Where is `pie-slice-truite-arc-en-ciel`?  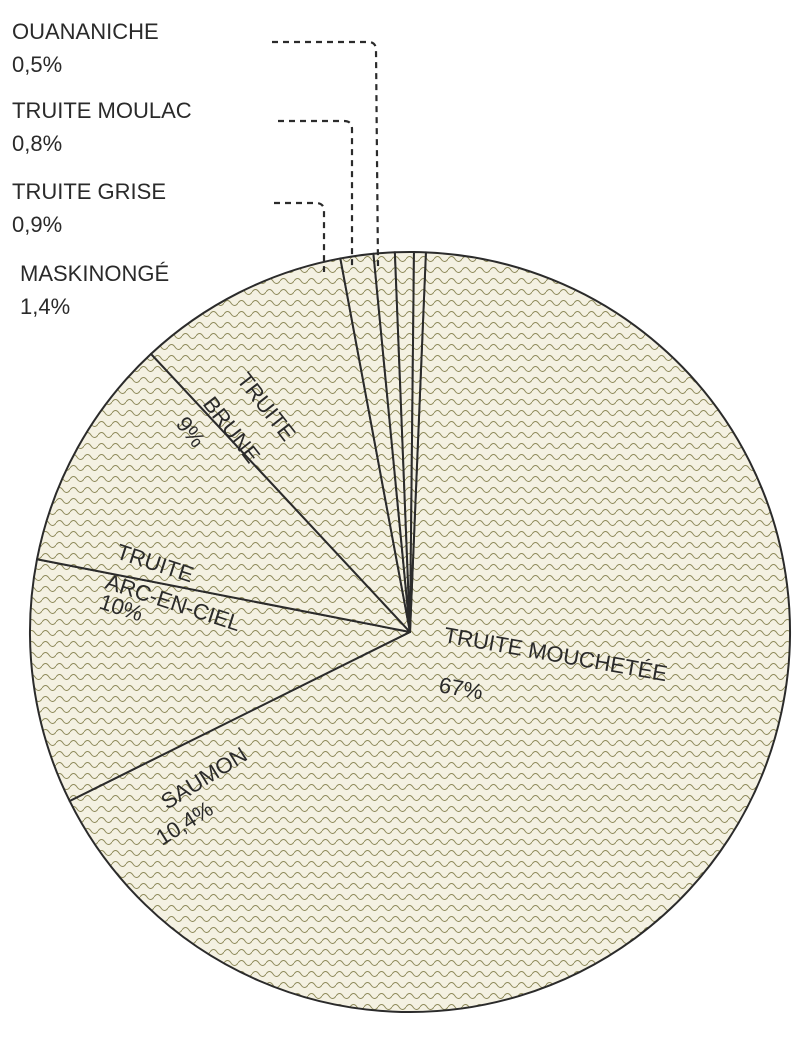
pie-slice-truite-arc-en-ciel is located at coordinates (223, 492).